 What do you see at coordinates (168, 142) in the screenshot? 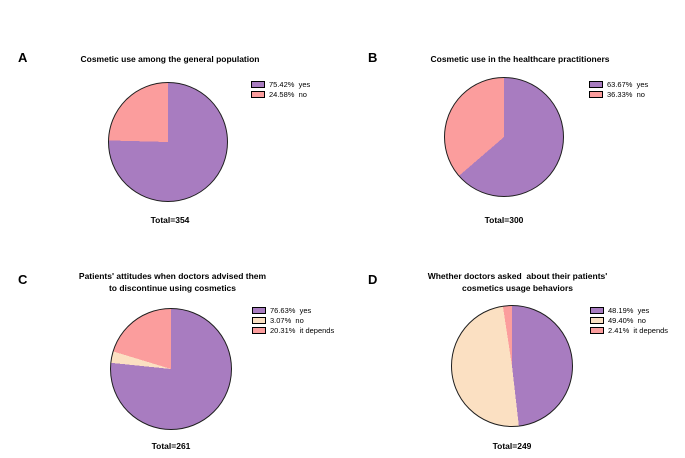
I see `pie-chart-a` at bounding box center [168, 142].